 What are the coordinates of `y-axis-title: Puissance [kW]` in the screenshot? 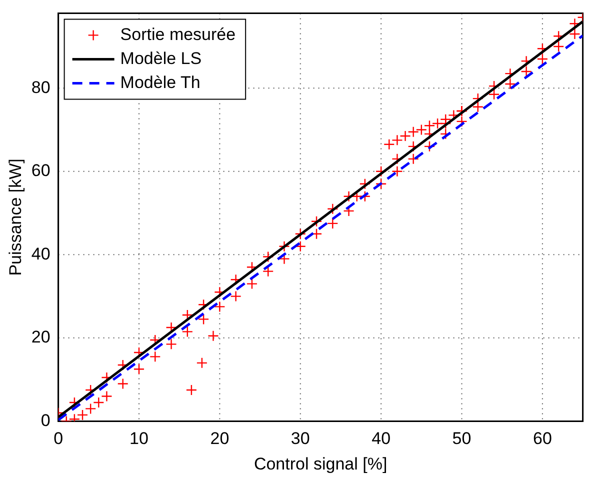 It's located at (15, 217).